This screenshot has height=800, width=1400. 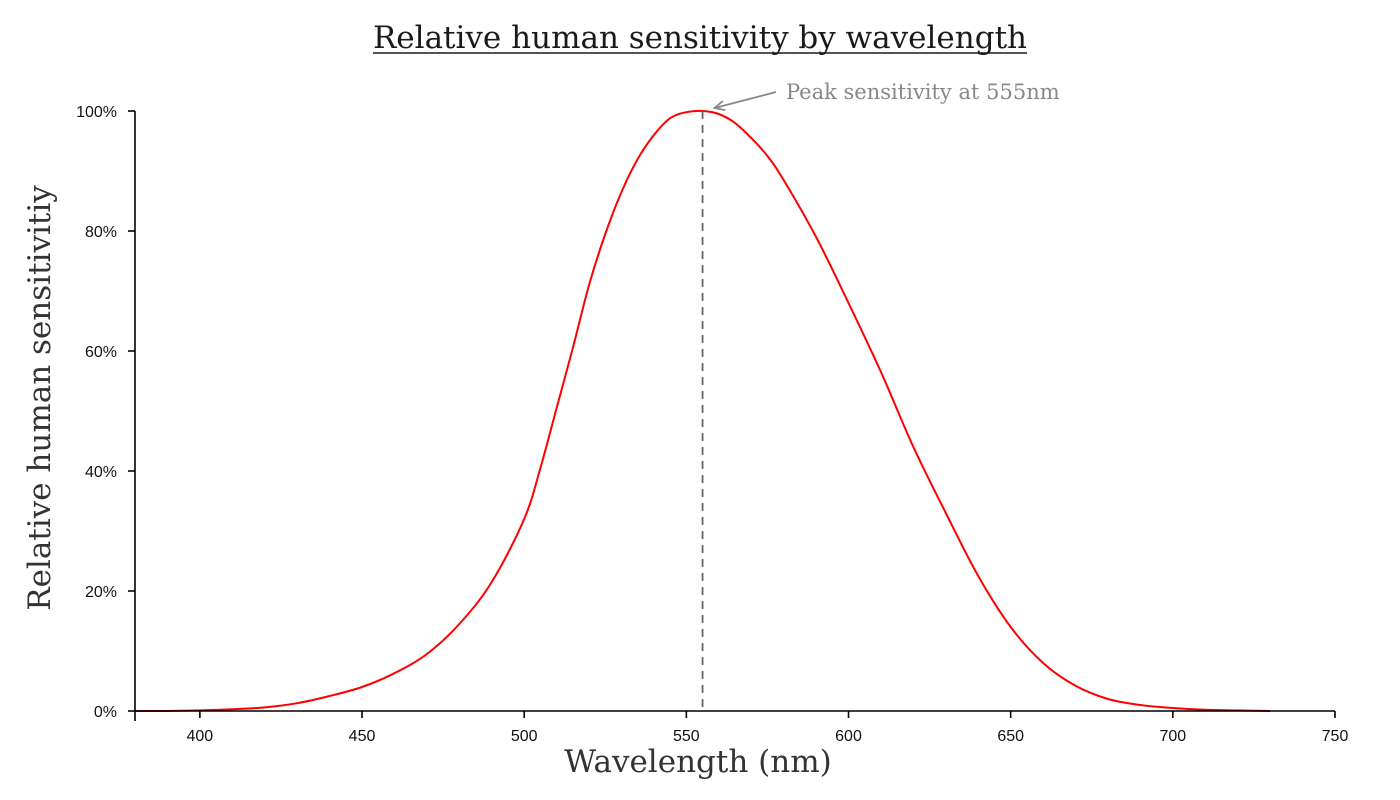 I want to click on x-tick-label: 650, so click(x=1010, y=736).